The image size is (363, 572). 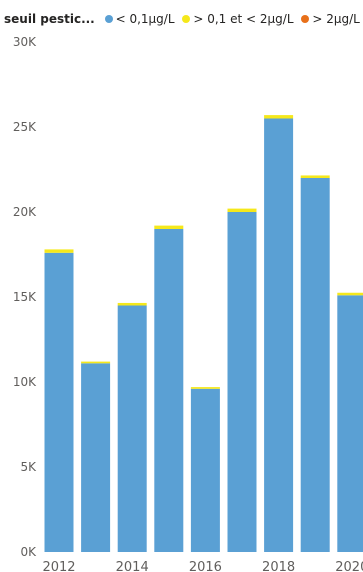 I want to click on legend-label-low: < 0,1µg/L, so click(x=145, y=19).